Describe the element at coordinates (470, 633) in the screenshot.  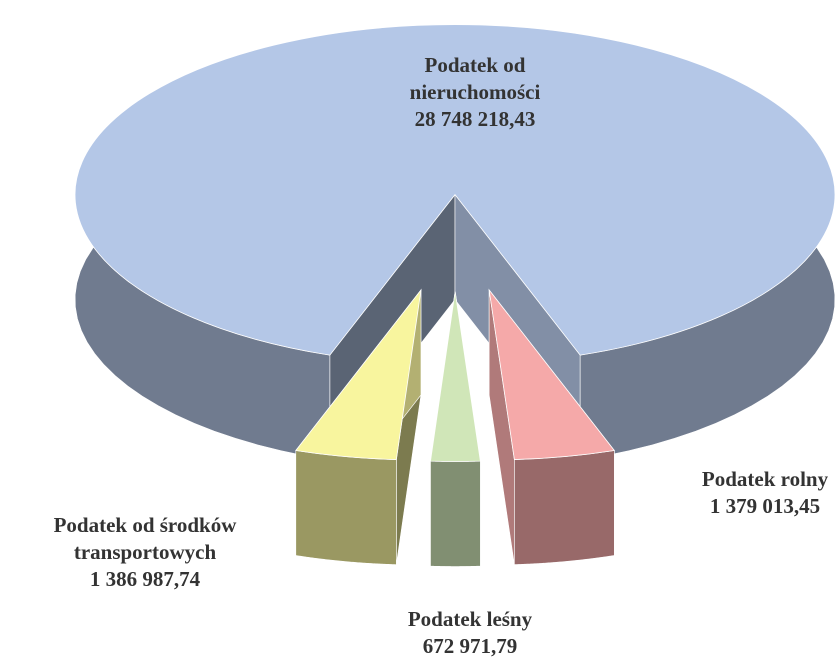
I see `slice-label: Podatek leśny 672 971,79` at that location.